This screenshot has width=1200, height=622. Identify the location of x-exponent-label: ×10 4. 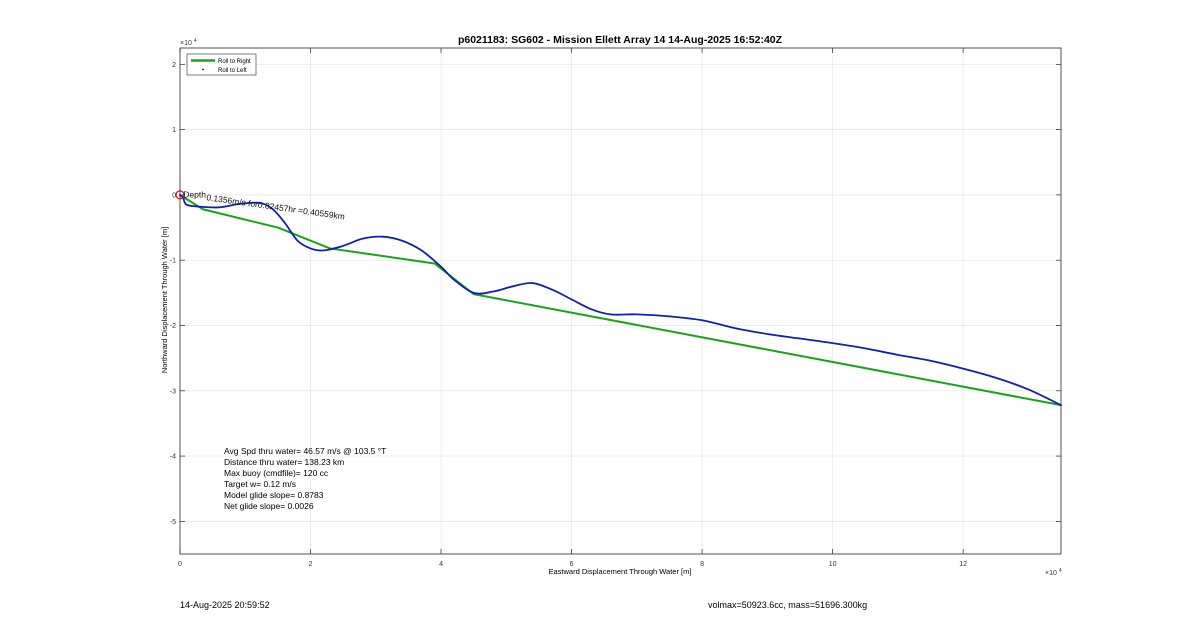
(1053, 572).